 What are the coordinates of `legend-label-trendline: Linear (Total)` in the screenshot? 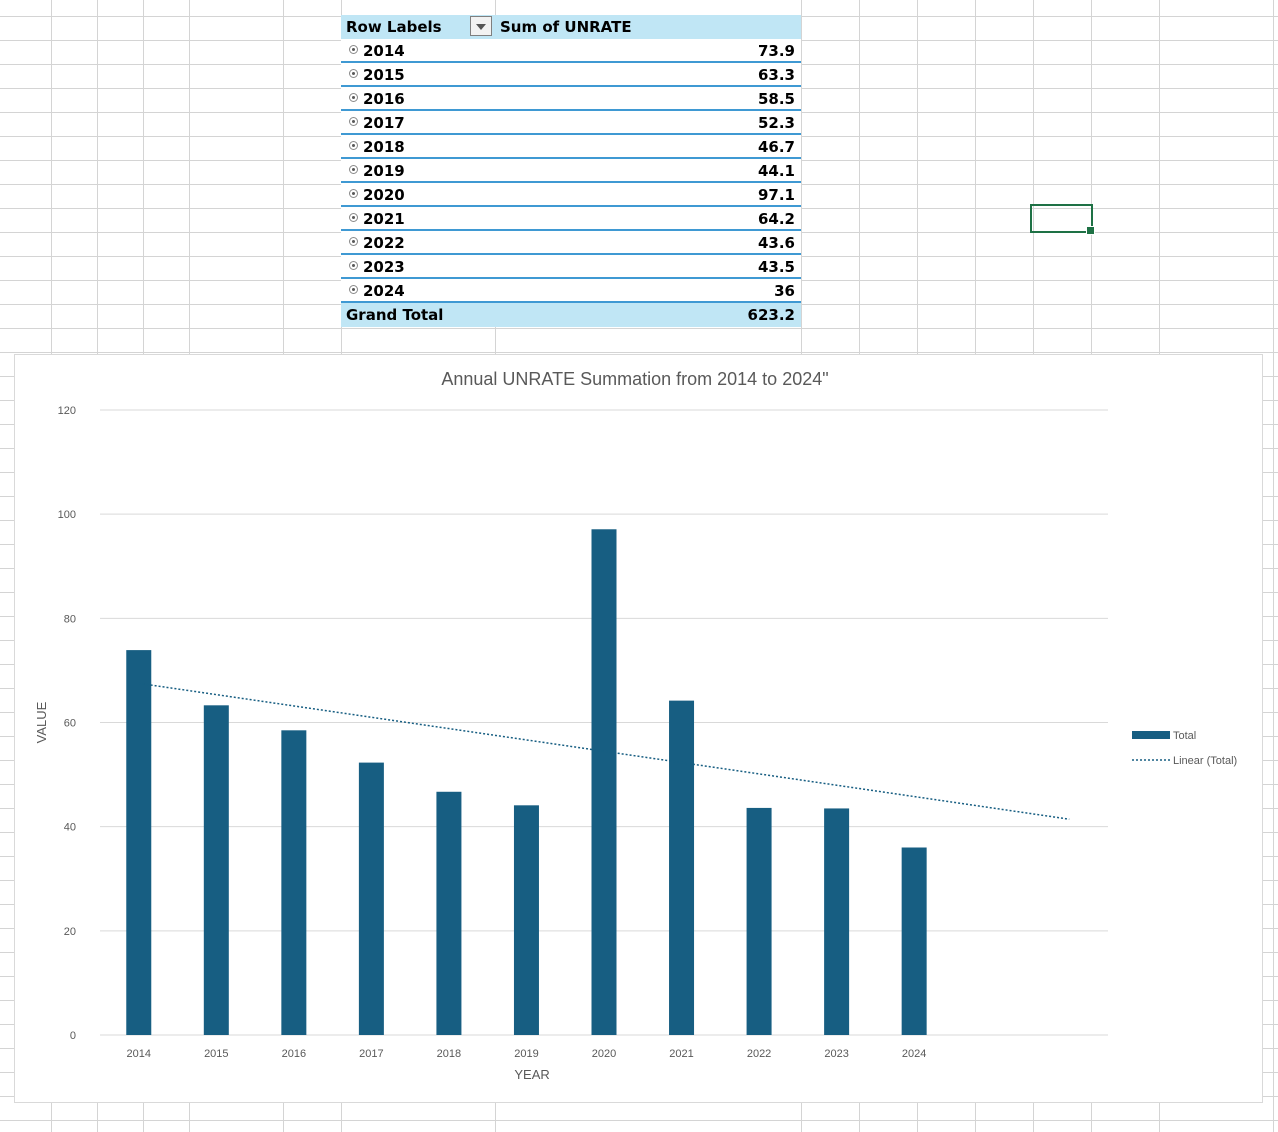 It's located at (1205, 761).